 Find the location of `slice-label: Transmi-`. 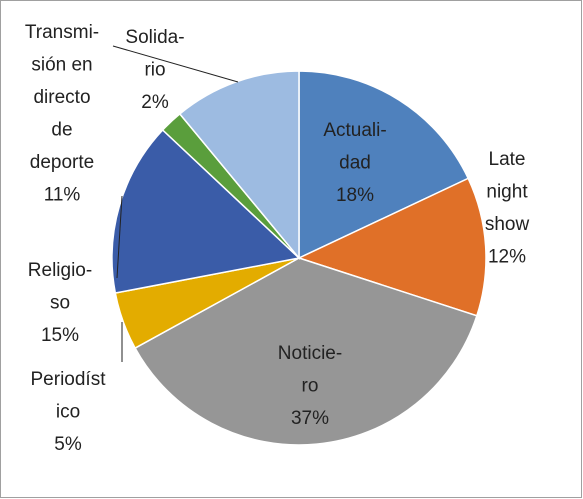

slice-label: Transmi- is located at coordinates (62, 32).